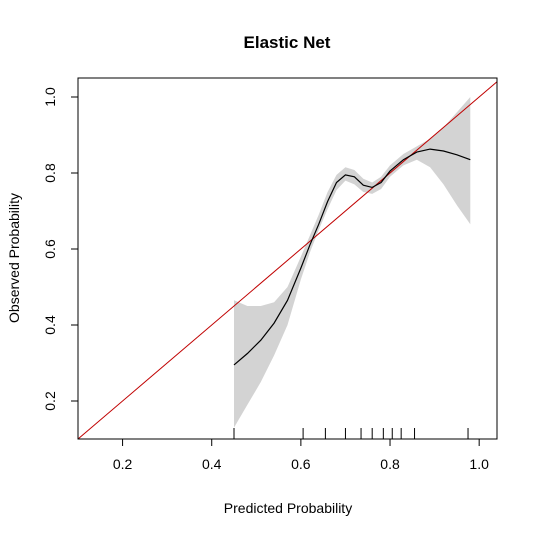  I want to click on chart-title: Elastic Net, so click(287, 42).